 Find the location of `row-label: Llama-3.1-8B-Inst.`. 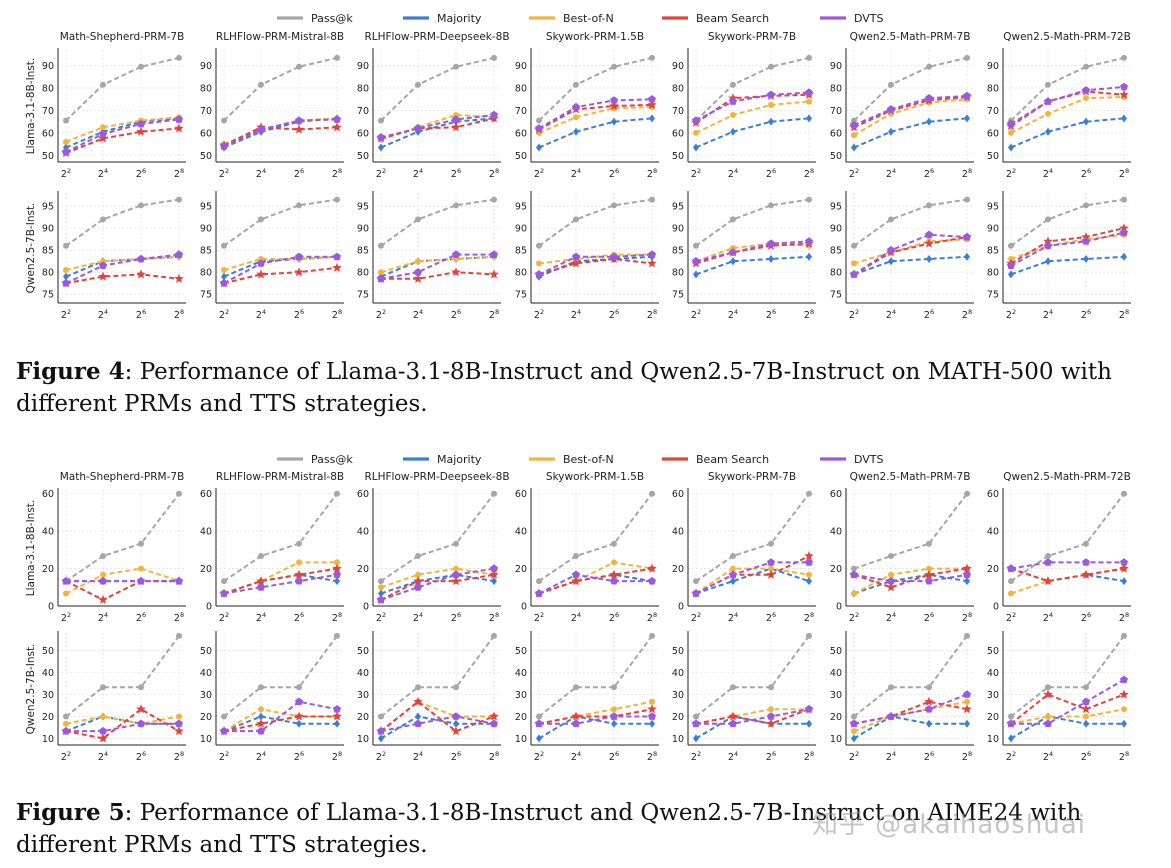

row-label: Llama-3.1-8B-Inst. is located at coordinates (31, 106).